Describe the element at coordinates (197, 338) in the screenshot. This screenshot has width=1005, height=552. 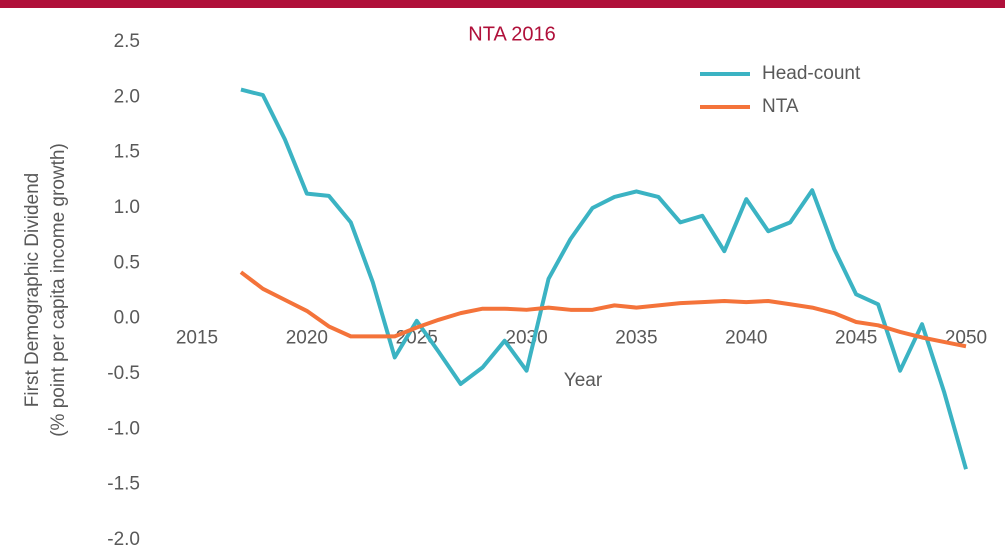
I see `x-tick-label: 2015` at that location.